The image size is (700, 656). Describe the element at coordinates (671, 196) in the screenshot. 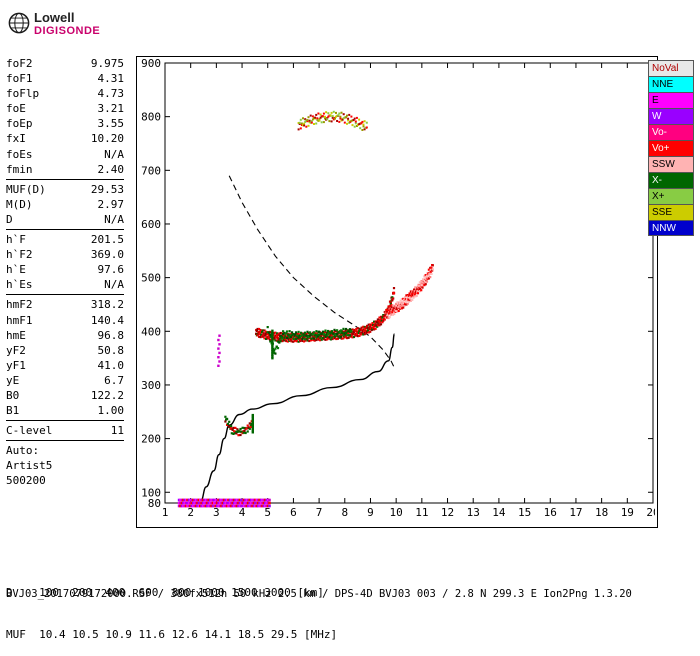

I see `legend-item-x-: X+` at that location.